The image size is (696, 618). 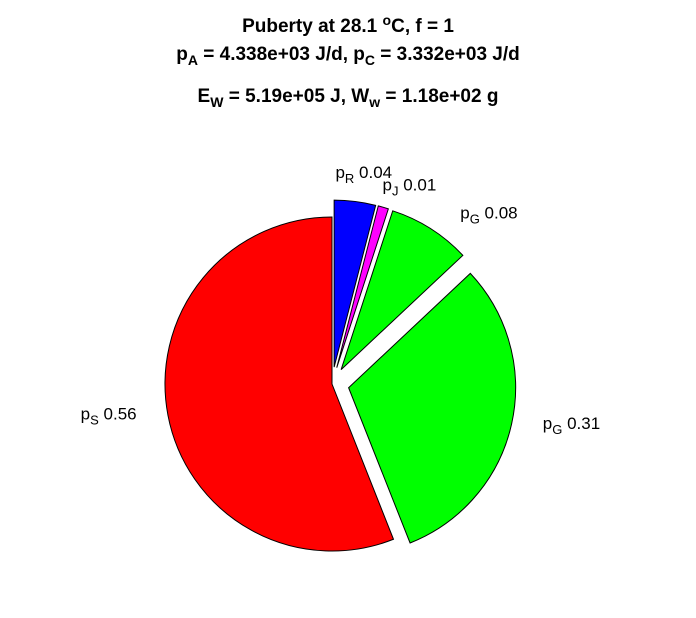 What do you see at coordinates (348, 56) in the screenshot?
I see `title-line-2: pA = 4.338e+03 J/d, pC = 3.332e+03 J/d` at bounding box center [348, 56].